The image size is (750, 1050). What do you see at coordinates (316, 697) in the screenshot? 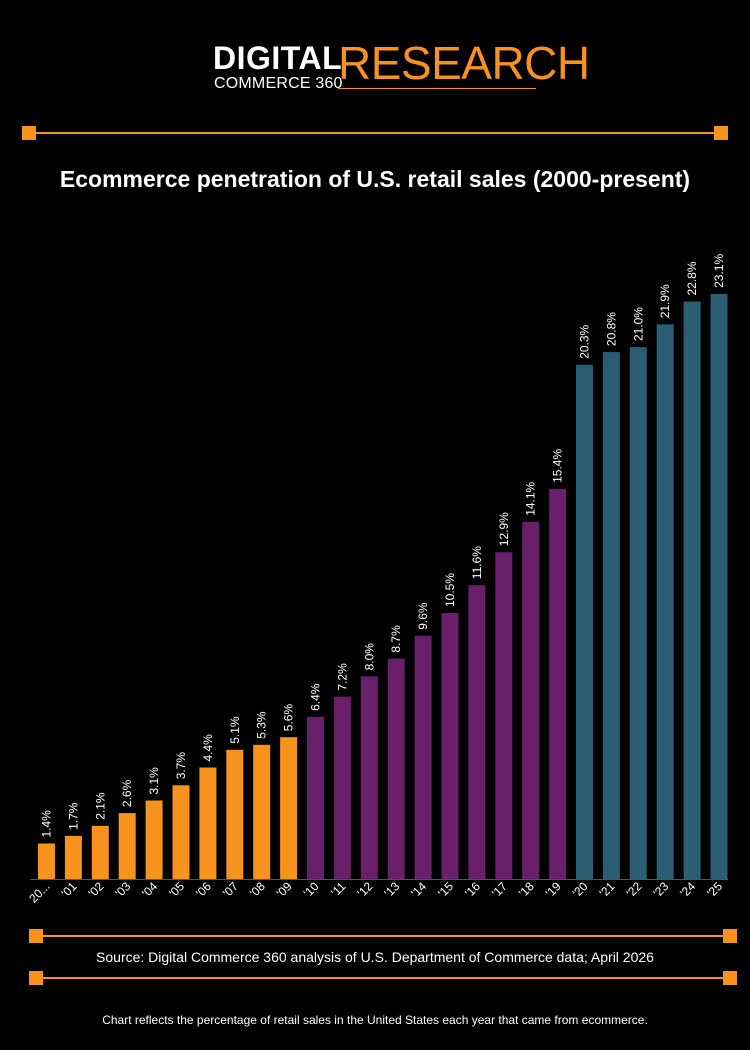
I see `bar-value-label: 6.4%` at bounding box center [316, 697].